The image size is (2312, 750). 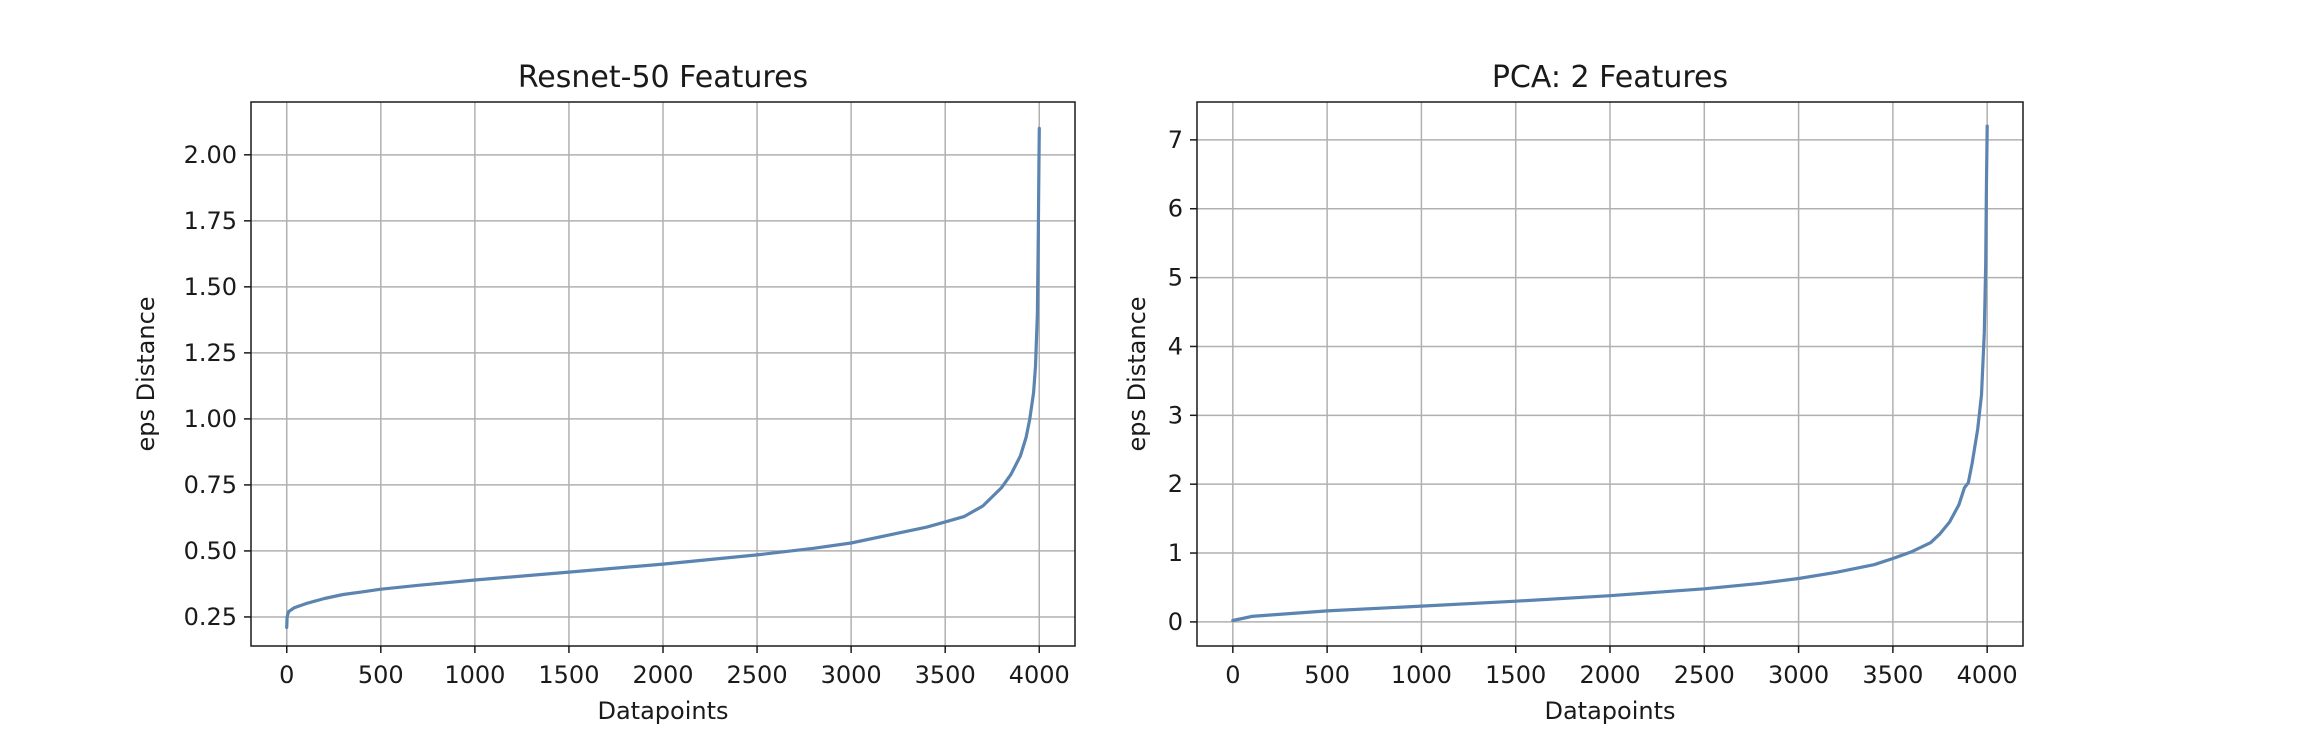 I want to click on y-tick-label: 1.75, so click(x=210, y=221).